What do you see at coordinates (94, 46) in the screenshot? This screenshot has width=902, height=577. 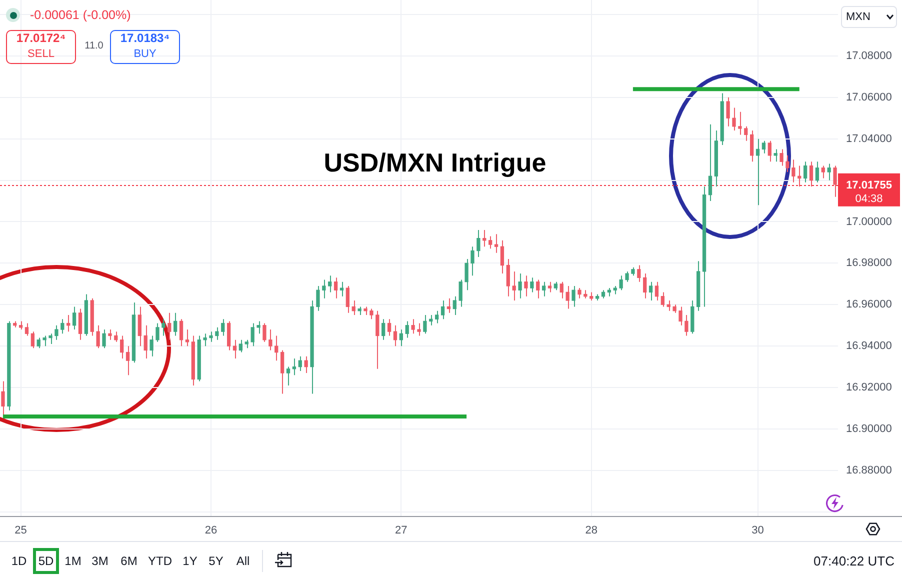 I see `annotation: 11.0` at bounding box center [94, 46].